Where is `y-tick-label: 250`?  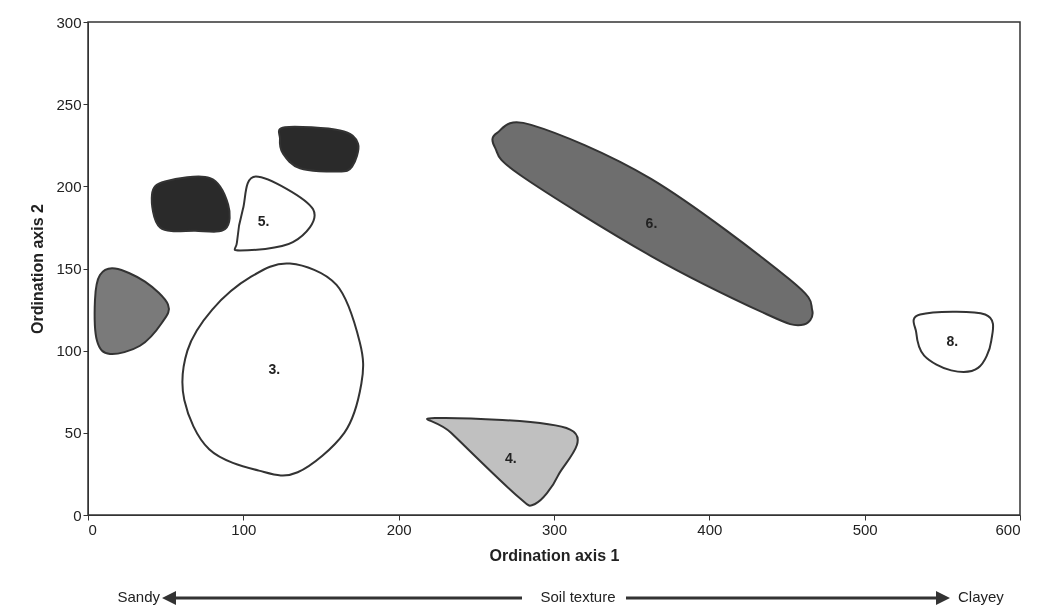
y-tick-label: 250 is located at coordinates (69, 104).